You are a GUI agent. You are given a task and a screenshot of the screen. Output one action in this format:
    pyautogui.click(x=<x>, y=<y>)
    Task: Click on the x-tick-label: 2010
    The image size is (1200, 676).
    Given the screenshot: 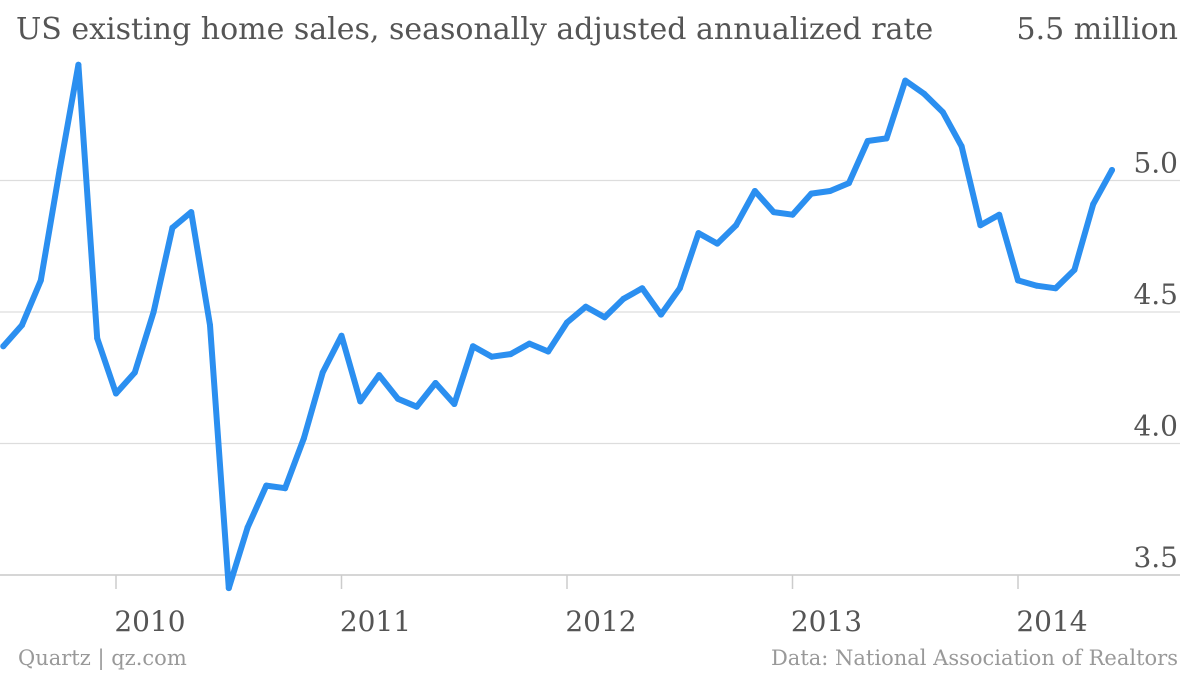 What is the action you would take?
    pyautogui.click(x=149, y=621)
    